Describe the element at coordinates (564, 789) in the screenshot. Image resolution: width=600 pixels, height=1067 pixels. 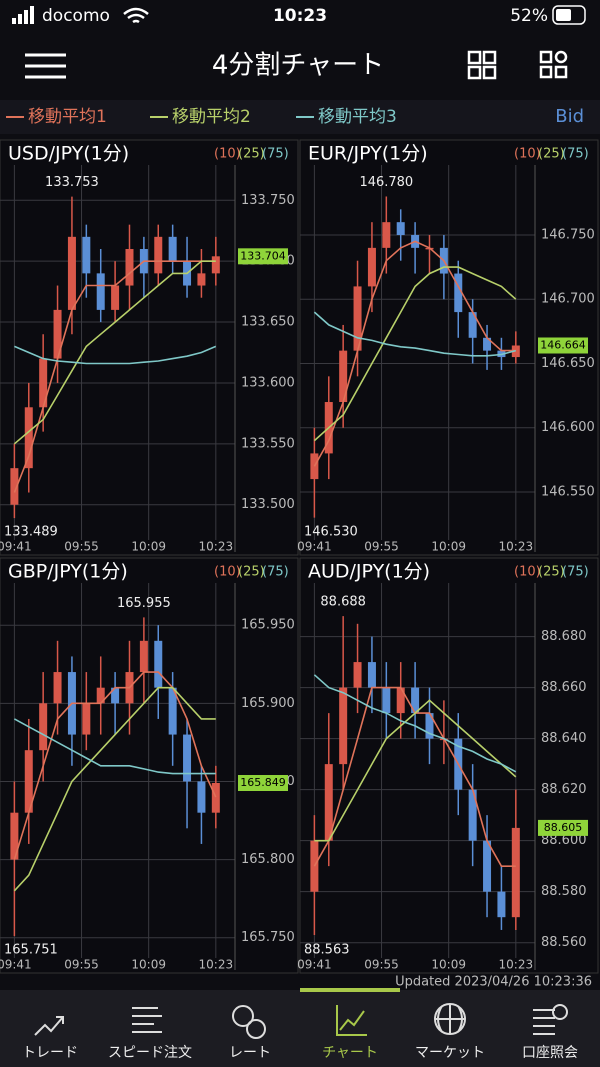
I see `y-tick-label: 88.620` at that location.